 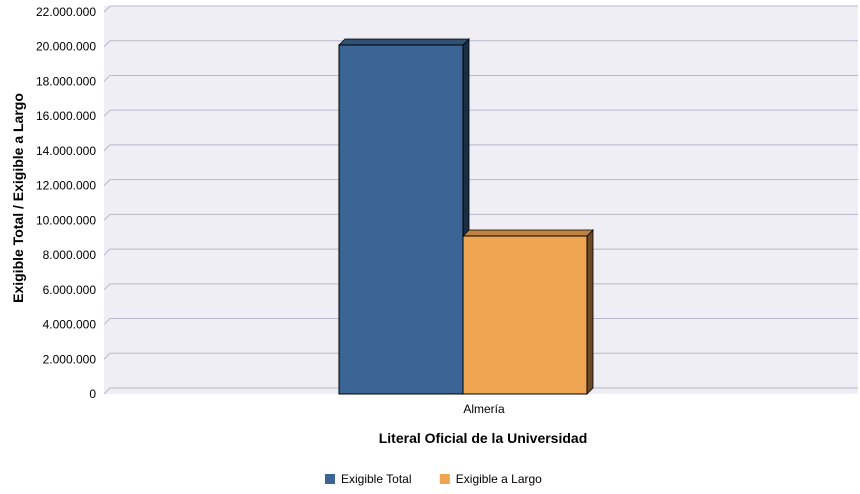 I want to click on x-tick-label: Almería, so click(x=484, y=409).